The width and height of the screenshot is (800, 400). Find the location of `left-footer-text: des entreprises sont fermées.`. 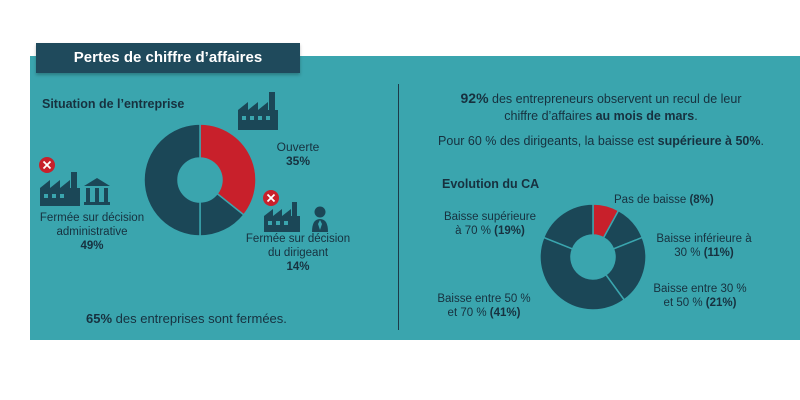

left-footer-text: des entreprises sont fermées. is located at coordinates (199, 318).